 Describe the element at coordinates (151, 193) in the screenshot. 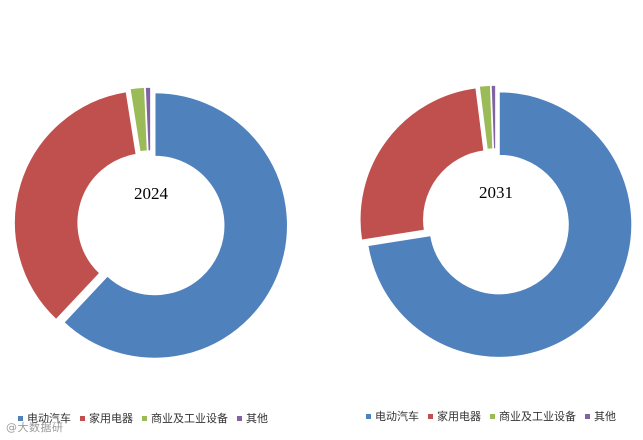

I see `center-label-0: 2024` at that location.